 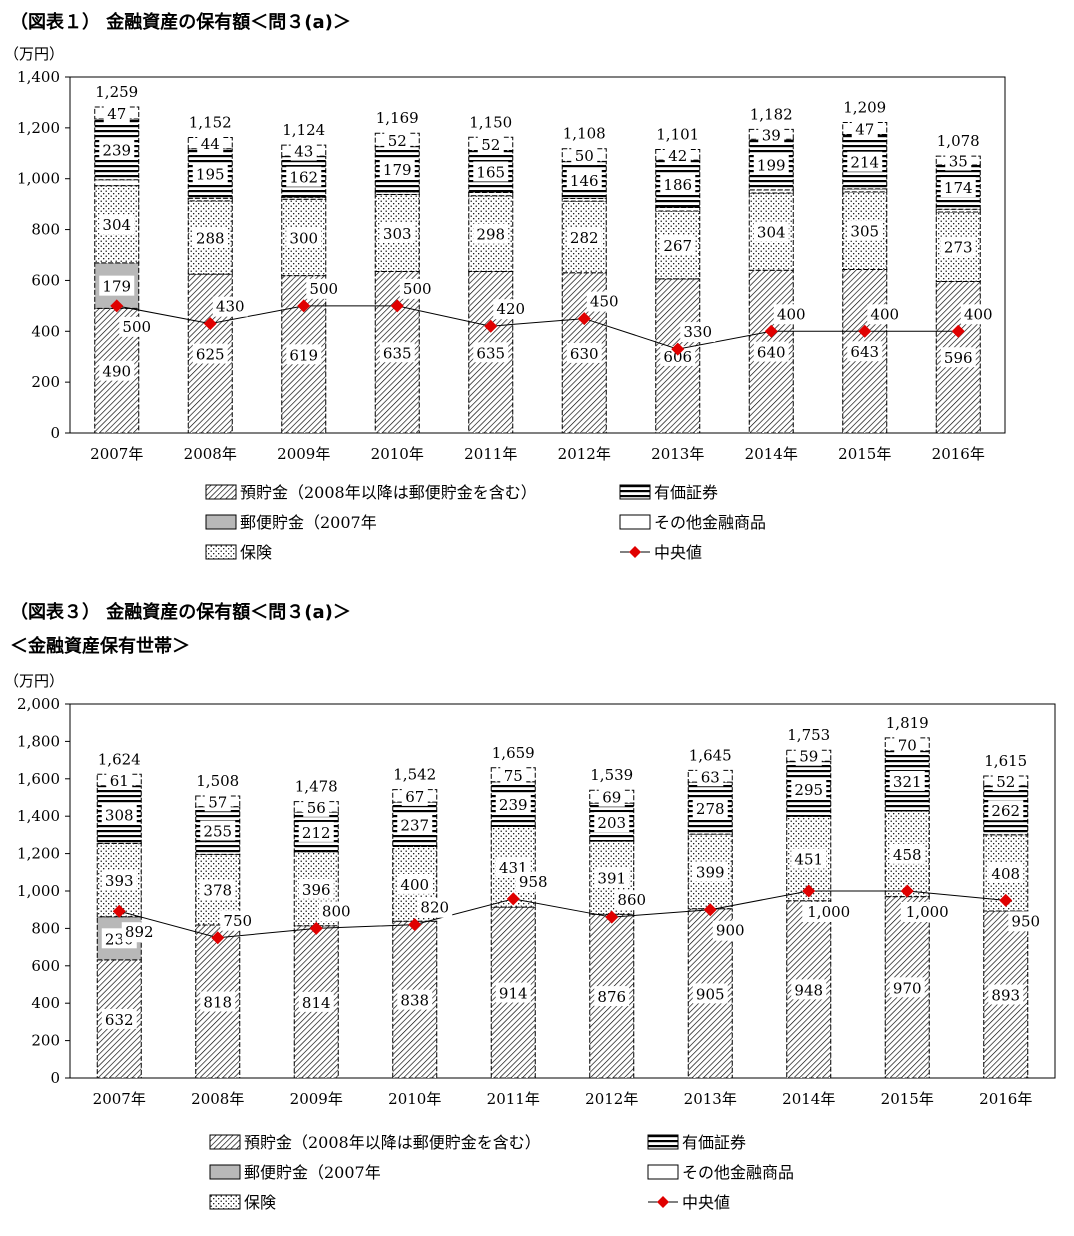 I want to click on data-label: 635, so click(x=397, y=353).